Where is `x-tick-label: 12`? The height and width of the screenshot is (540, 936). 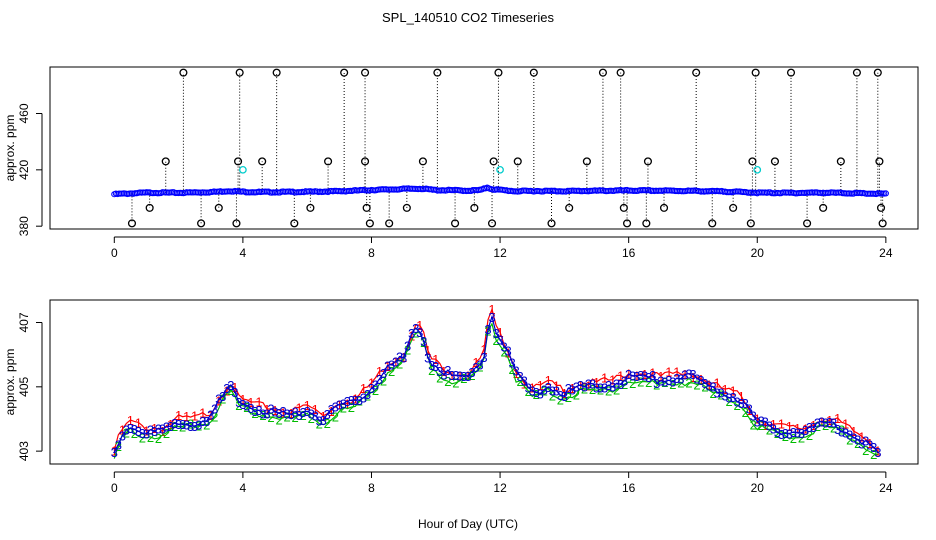 x-tick-label: 12 is located at coordinates (500, 488).